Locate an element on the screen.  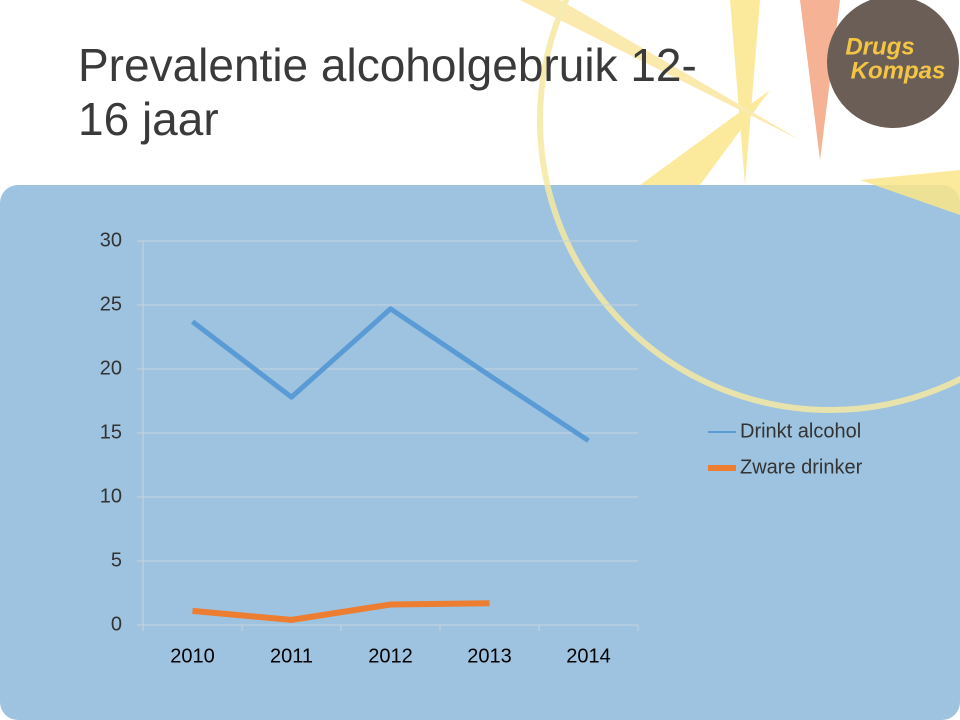
y-tick-label: 5 is located at coordinates (116, 560).